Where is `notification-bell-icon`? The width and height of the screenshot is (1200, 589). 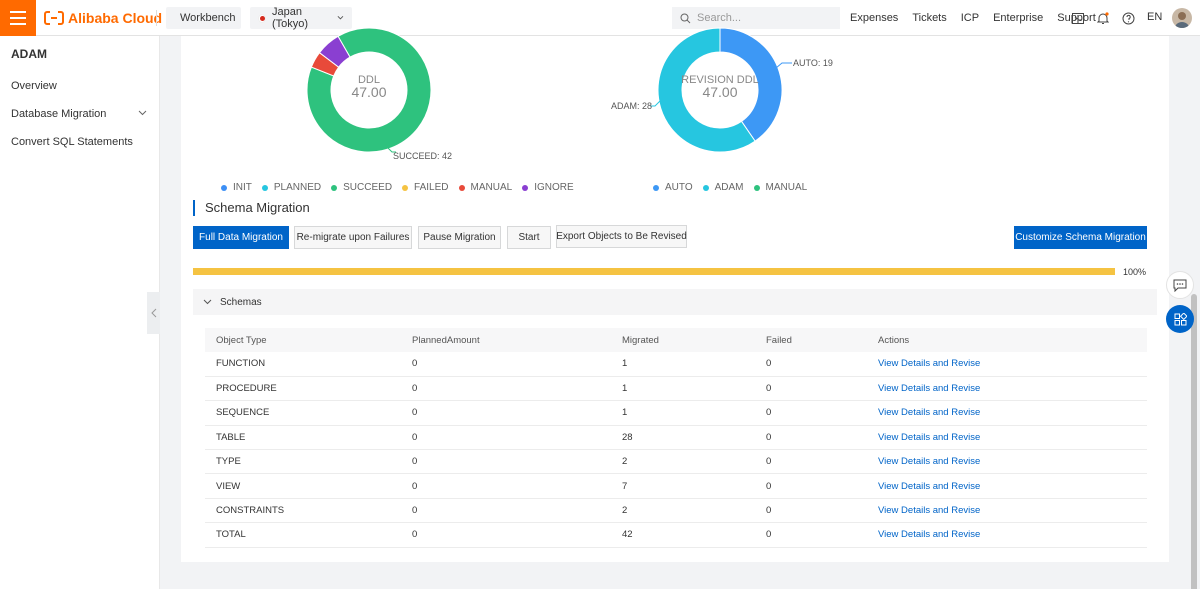 notification-bell-icon is located at coordinates (1103, 18).